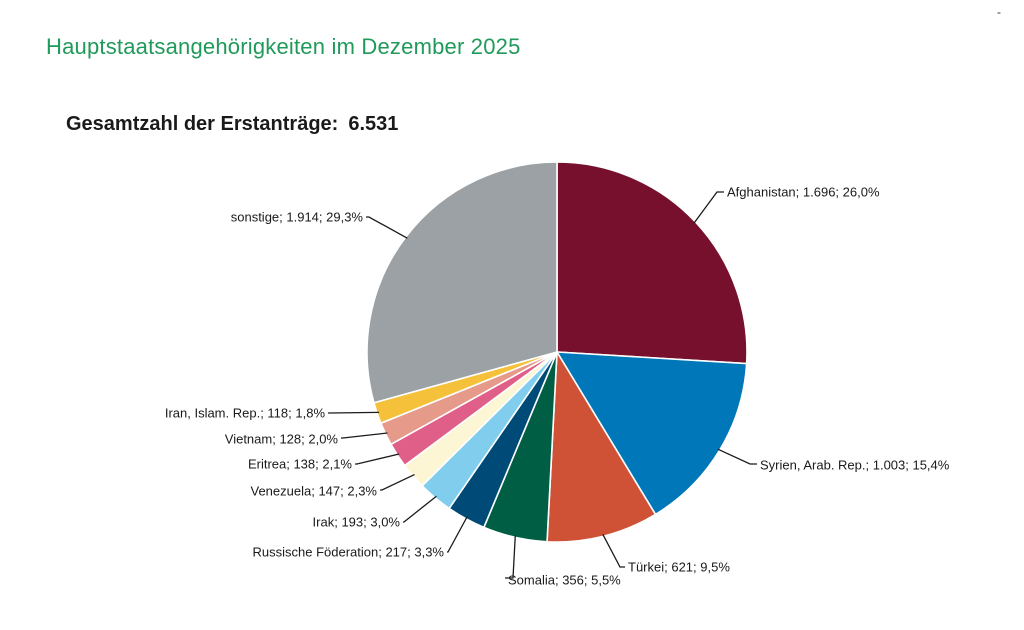 Image resolution: width=1024 pixels, height=630 pixels. I want to click on total-value: 6.531, so click(373, 124).